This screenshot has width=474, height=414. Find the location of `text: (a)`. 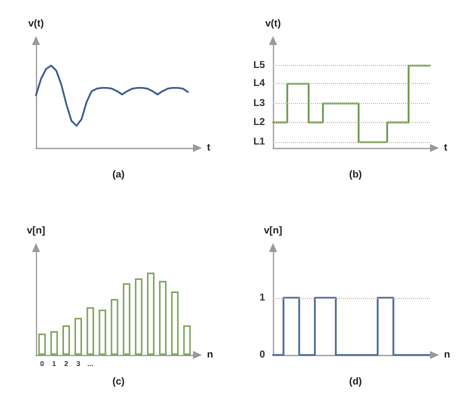

text: (a) is located at coordinates (118, 175).